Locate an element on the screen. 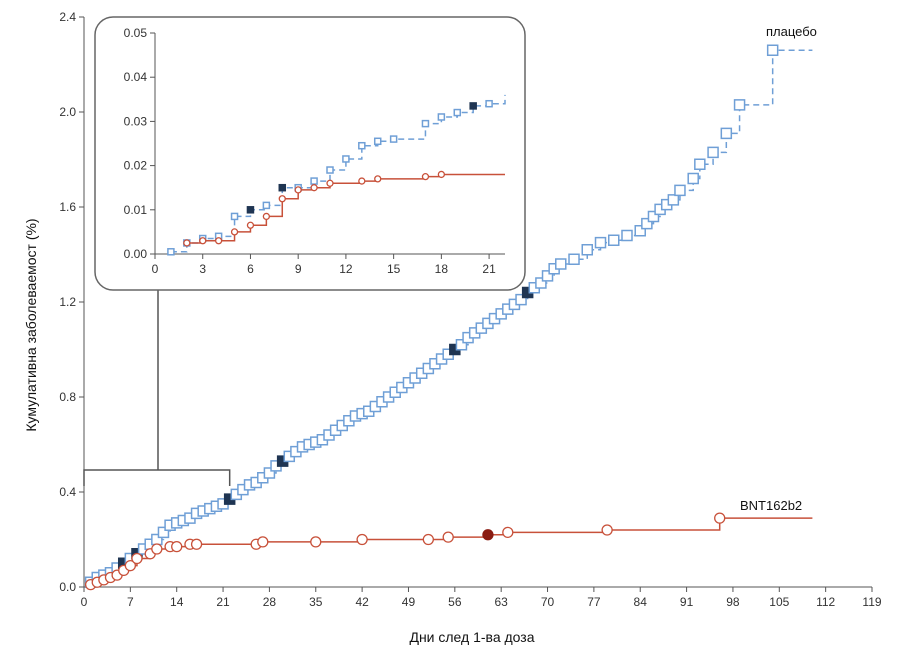 The height and width of the screenshot is (657, 900). x-tick-label: 28 is located at coordinates (270, 602).